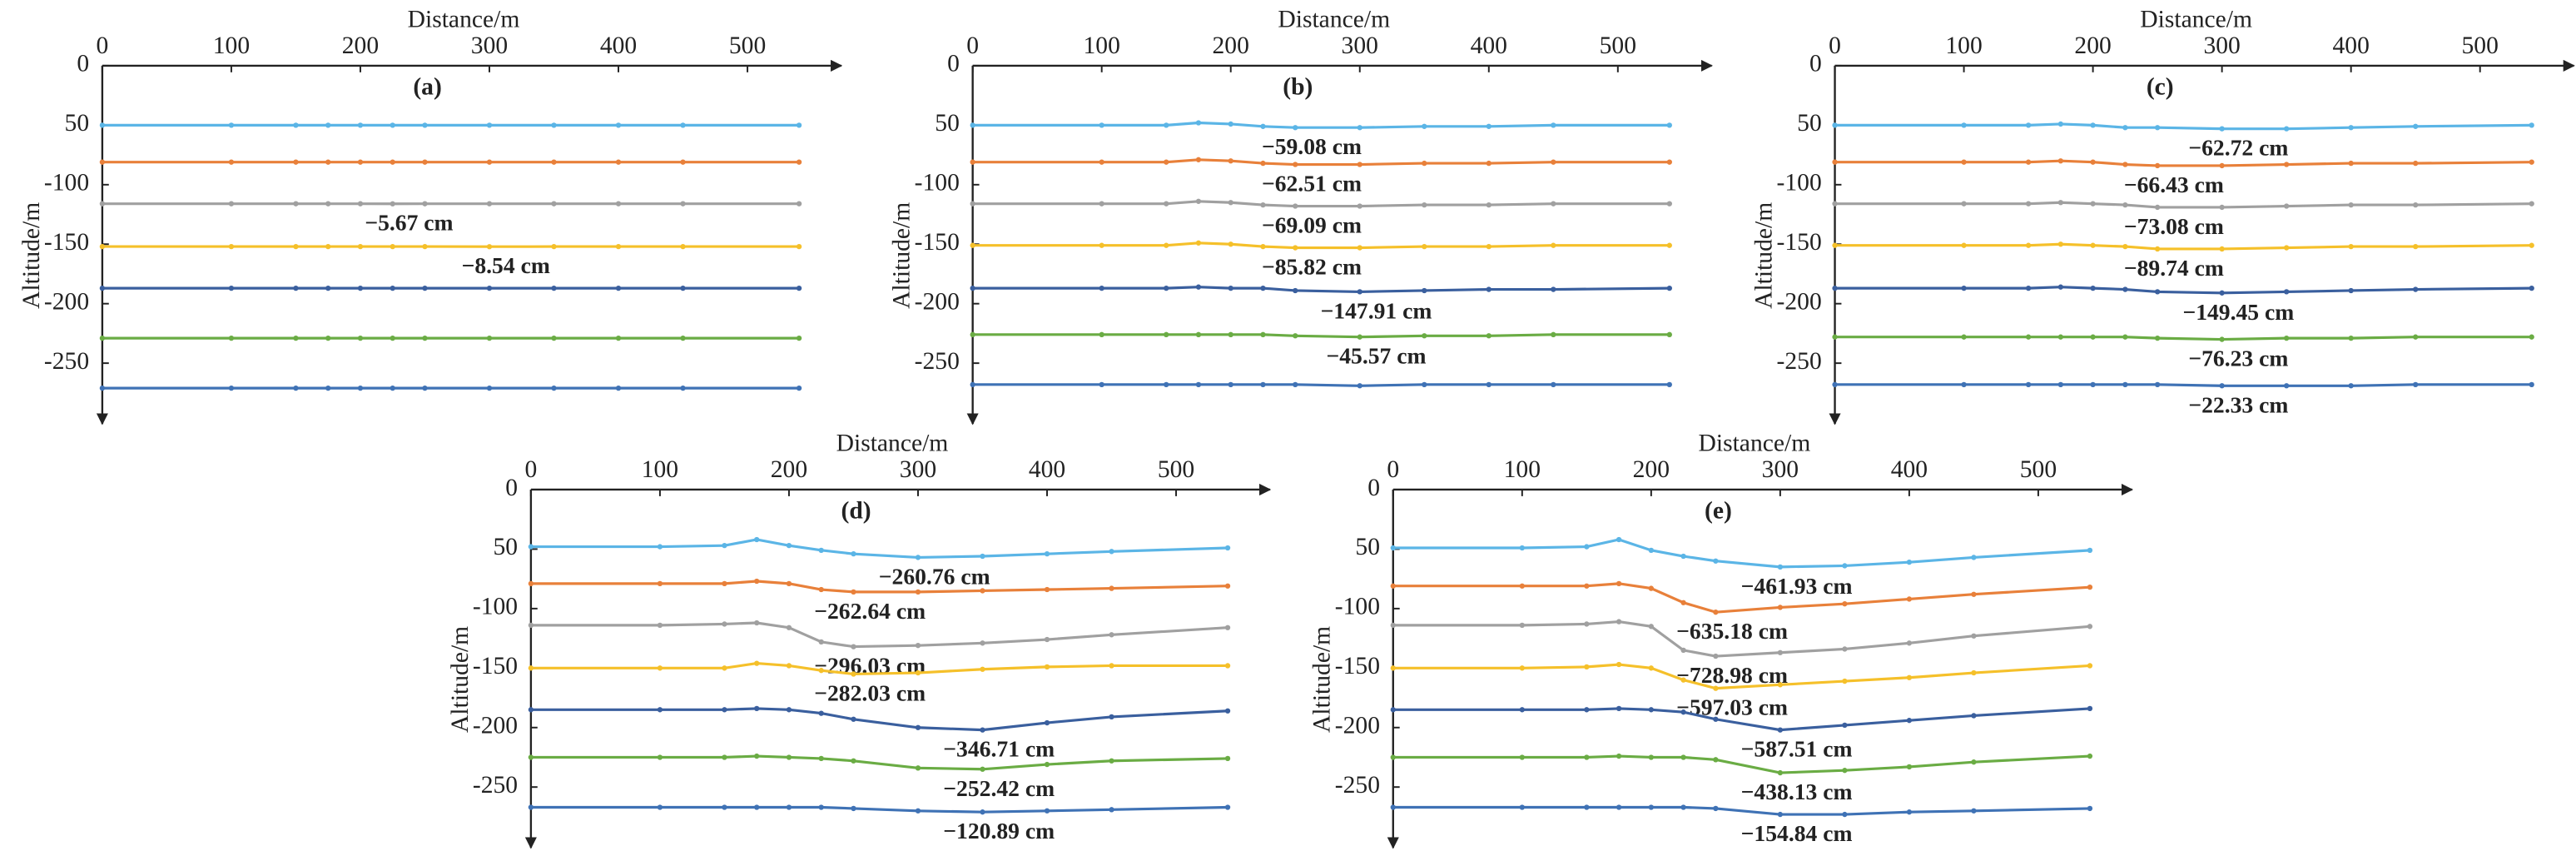 The height and width of the screenshot is (856, 2576). Describe the element at coordinates (1797, 833) in the screenshot. I see `deformation-label: −154.84 cm` at that location.